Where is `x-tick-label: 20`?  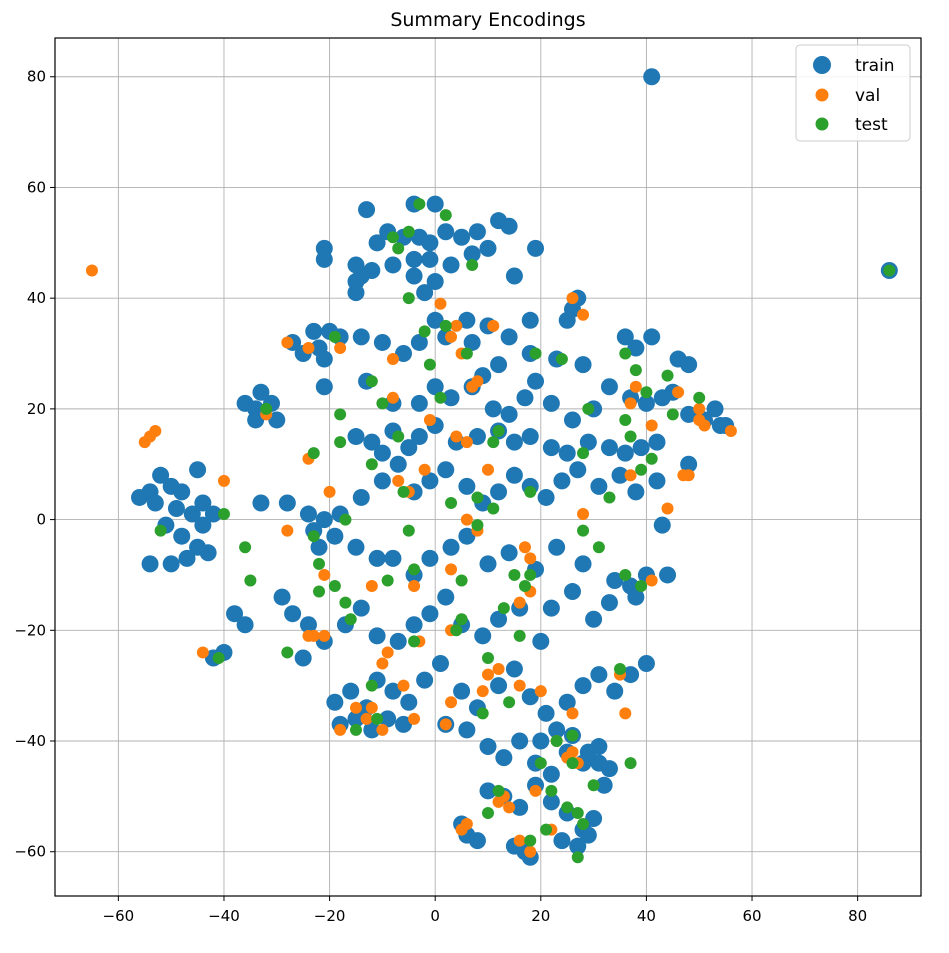
x-tick-label: 20 is located at coordinates (540, 916).